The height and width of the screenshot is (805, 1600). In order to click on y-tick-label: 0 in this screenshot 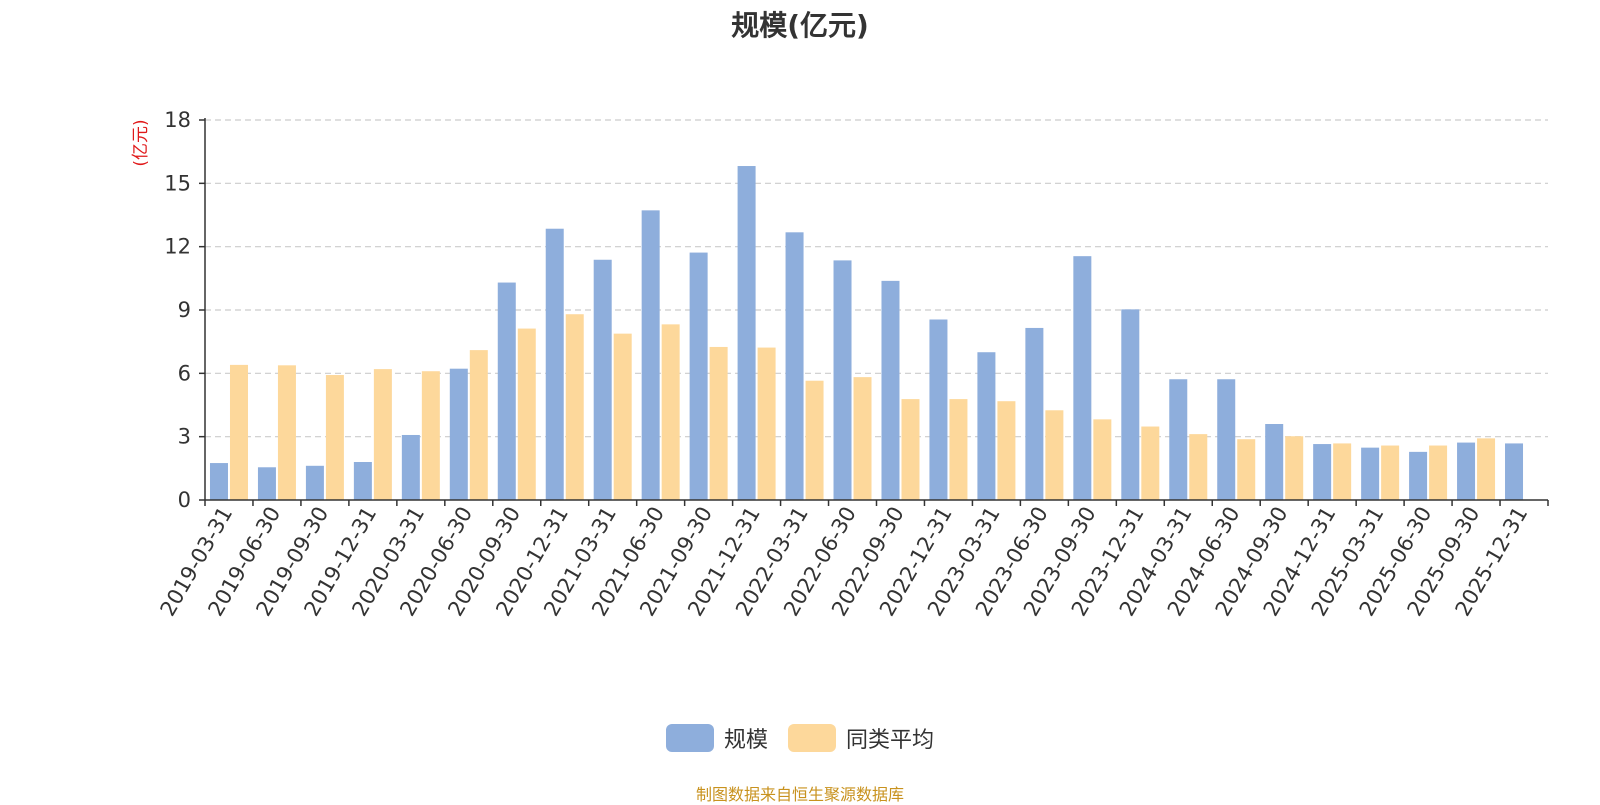, I will do `click(184, 500)`.